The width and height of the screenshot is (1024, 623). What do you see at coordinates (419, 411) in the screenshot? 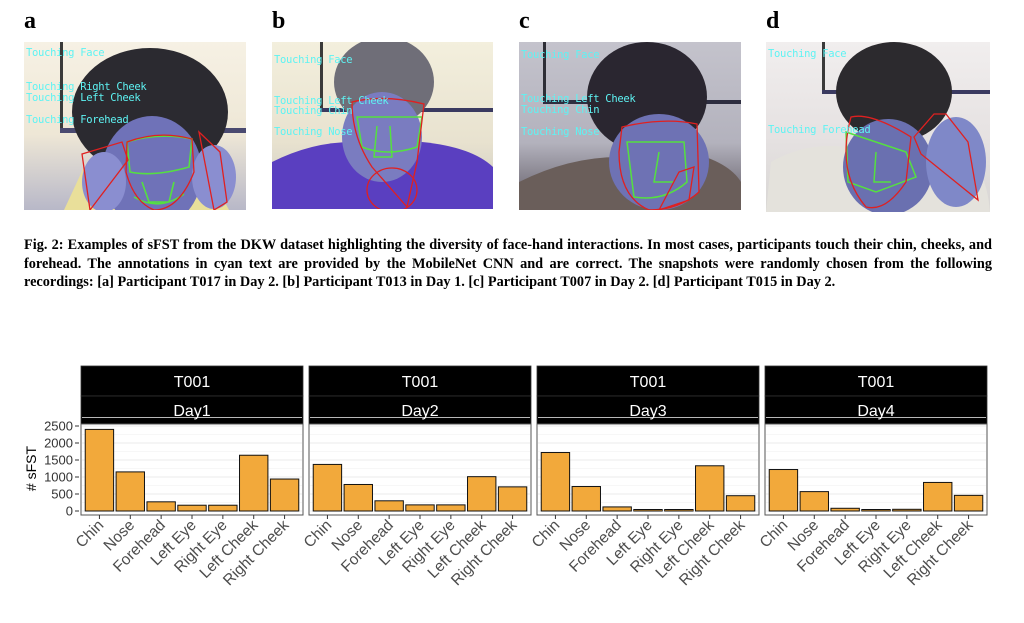
I see `facet-strip-day-label: Day2` at bounding box center [419, 411].